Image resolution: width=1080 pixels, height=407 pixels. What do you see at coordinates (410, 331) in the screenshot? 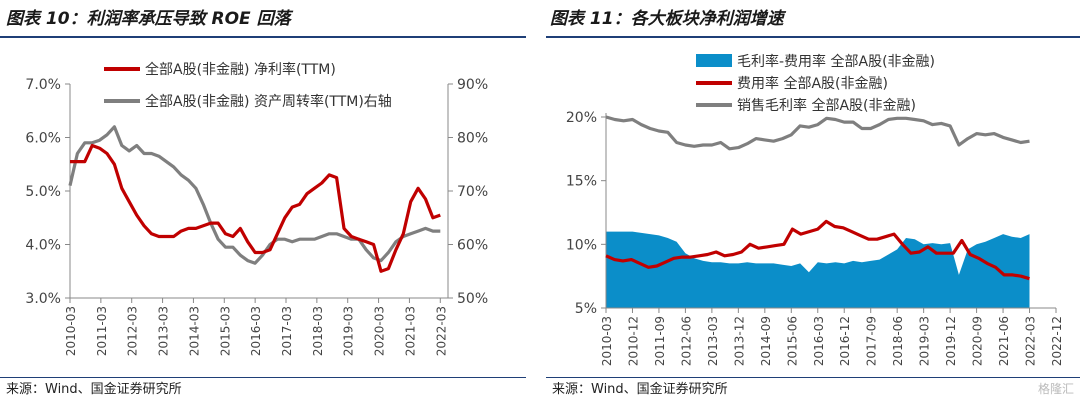
I see `fig10-x-tick-label: 2021-03` at bounding box center [410, 331].